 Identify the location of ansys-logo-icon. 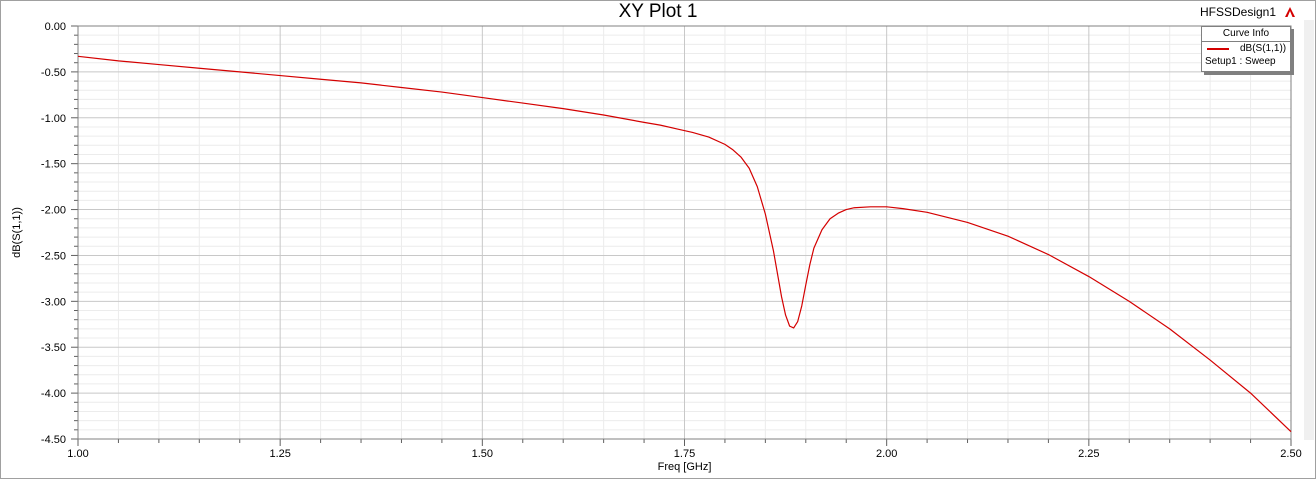
(1290, 12).